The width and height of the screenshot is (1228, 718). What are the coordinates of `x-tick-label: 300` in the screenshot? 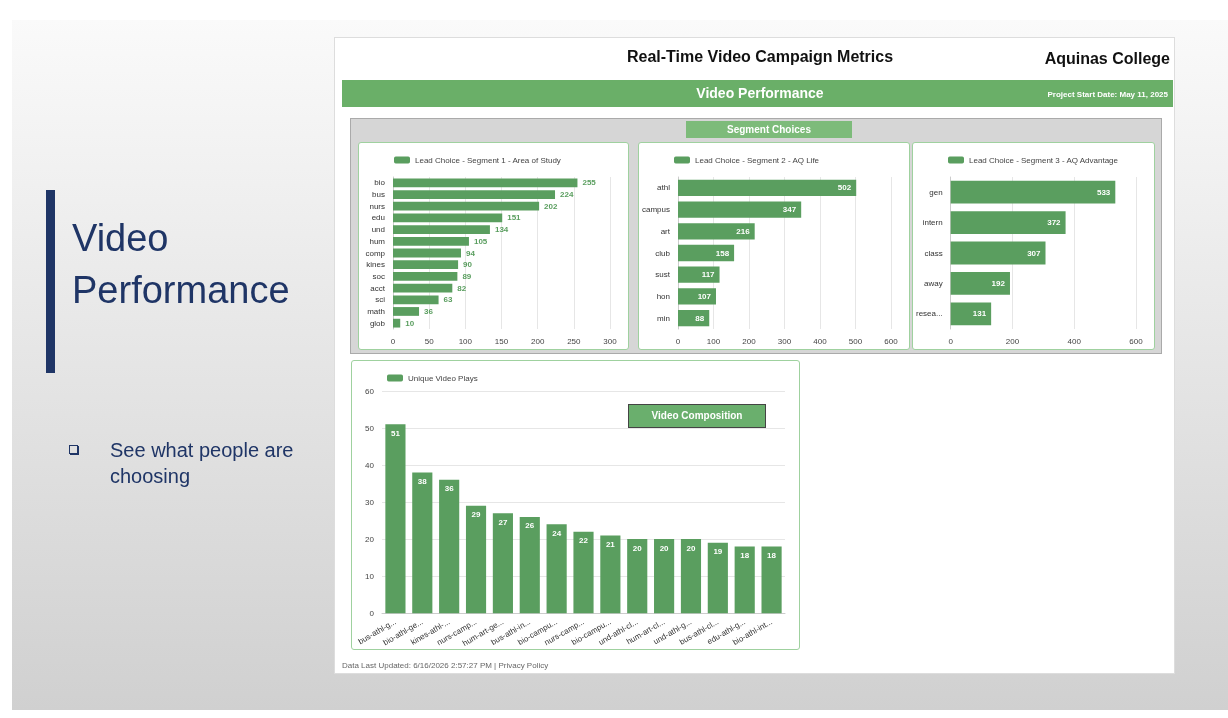 It's located at (610, 341).